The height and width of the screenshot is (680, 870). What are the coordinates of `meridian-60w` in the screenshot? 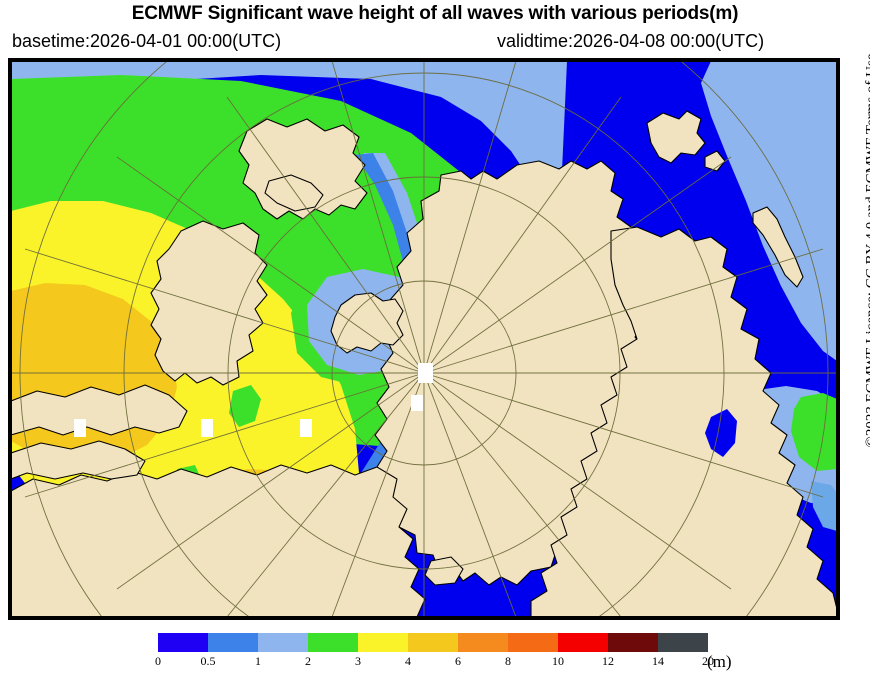 It's located at (270, 265).